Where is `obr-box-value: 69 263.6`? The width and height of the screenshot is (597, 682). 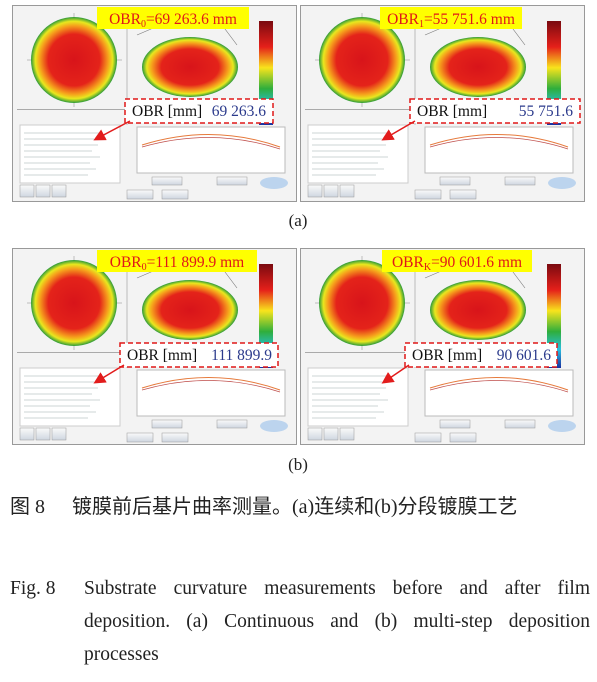
obr-box-value: 69 263.6 is located at coordinates (239, 111).